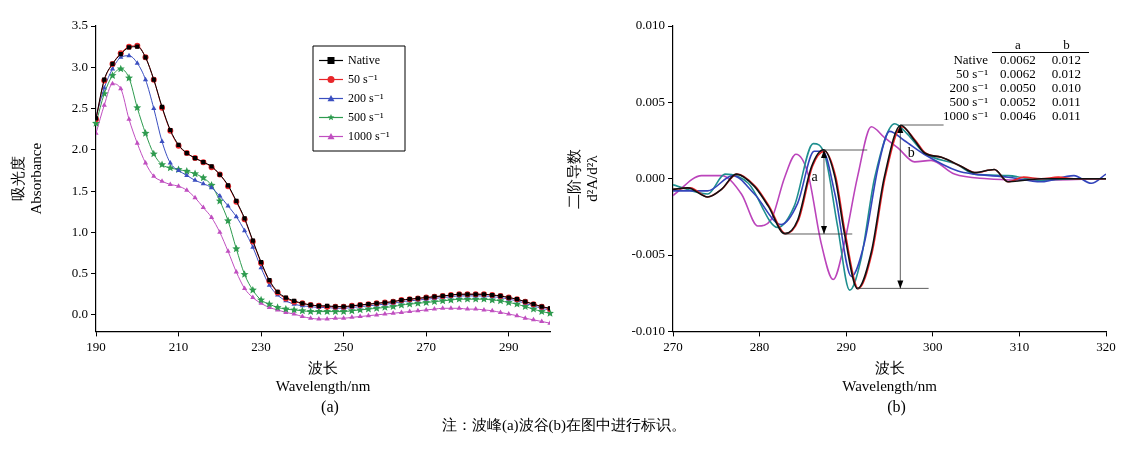 The height and width of the screenshot is (449, 1128). Describe the element at coordinates (564, 425) in the screenshot. I see `text: 注：波峰(a)波谷(b)在图中进行标识。` at that location.